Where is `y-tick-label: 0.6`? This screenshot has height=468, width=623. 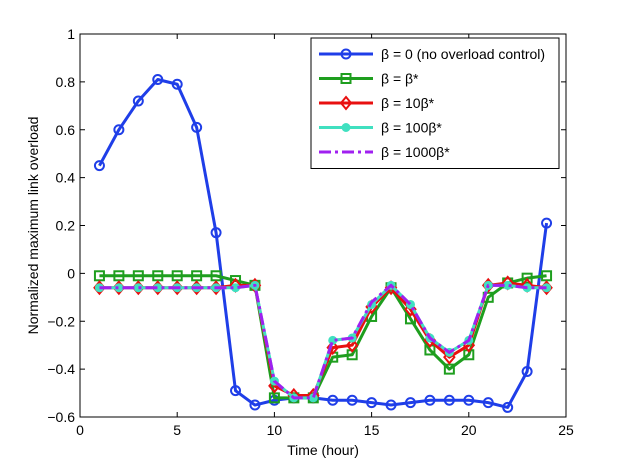
y-tick-label: 0.6 is located at coordinates (66, 130).